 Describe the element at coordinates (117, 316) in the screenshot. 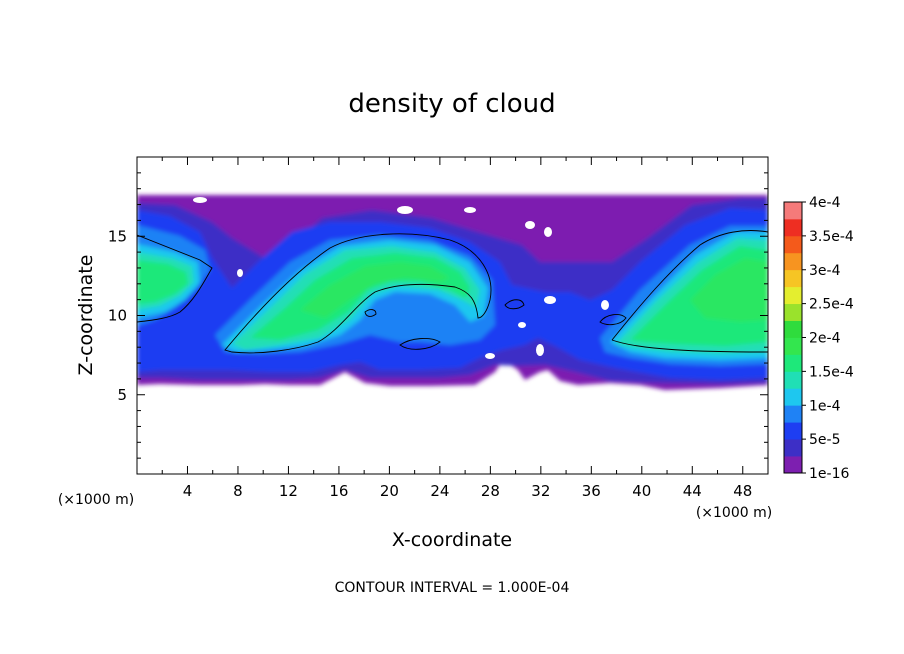

I see `y-tick-label: 10` at that location.